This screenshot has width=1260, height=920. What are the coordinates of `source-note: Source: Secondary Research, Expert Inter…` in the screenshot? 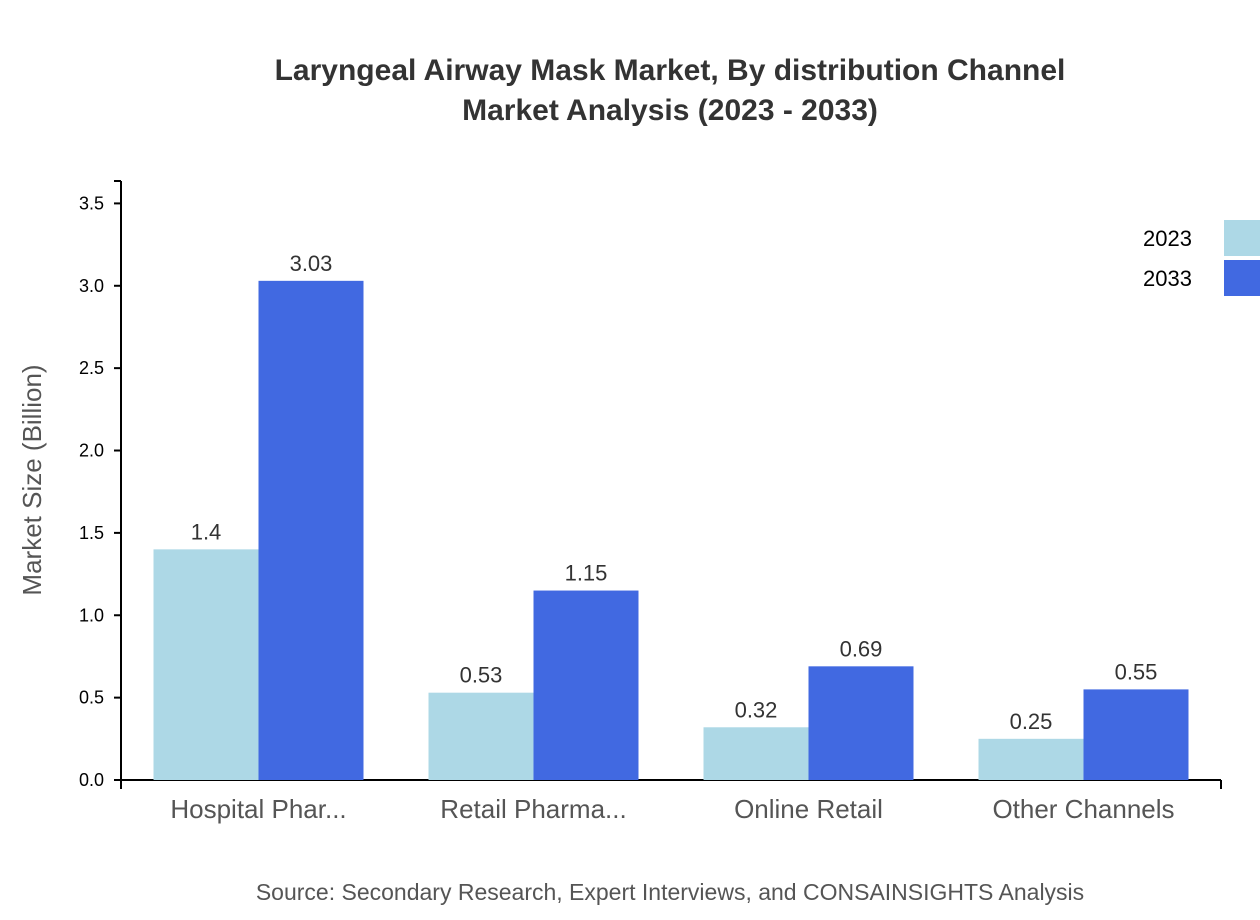 It's located at (670, 892).